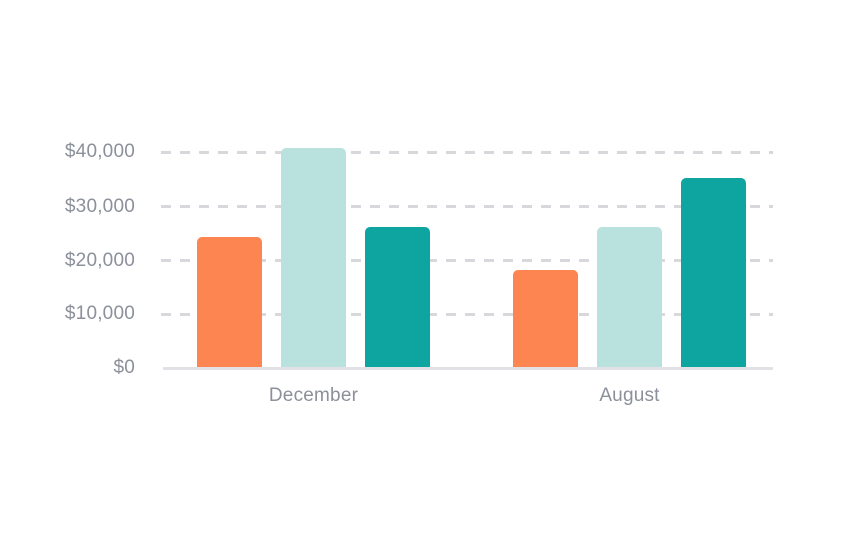 The width and height of the screenshot is (864, 540). Describe the element at coordinates (229, 302) in the screenshot. I see `bar-december-orange` at that location.